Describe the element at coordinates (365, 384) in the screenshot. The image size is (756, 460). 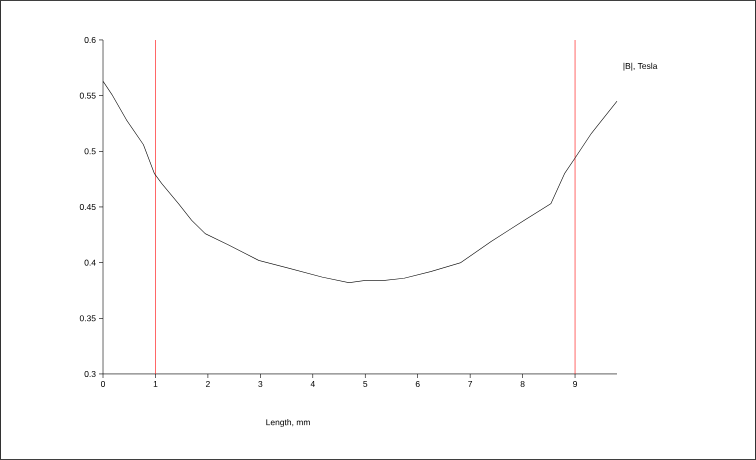
I see `x-tick-label: 5` at that location.